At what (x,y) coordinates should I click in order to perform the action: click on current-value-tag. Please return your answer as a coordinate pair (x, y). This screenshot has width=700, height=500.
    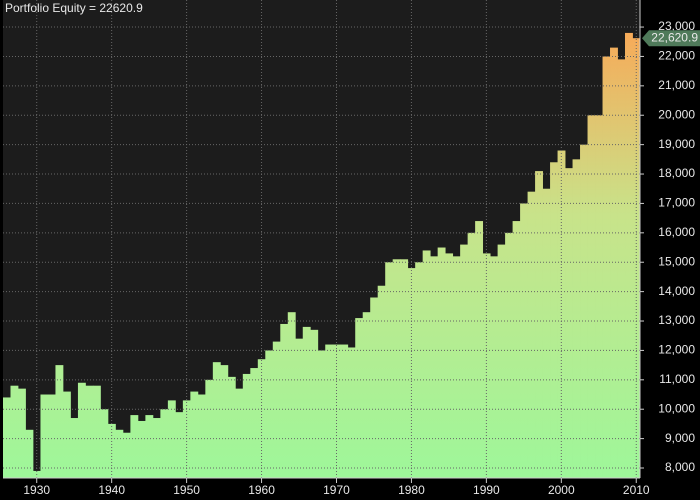
    Looking at the image, I should click on (671, 38).